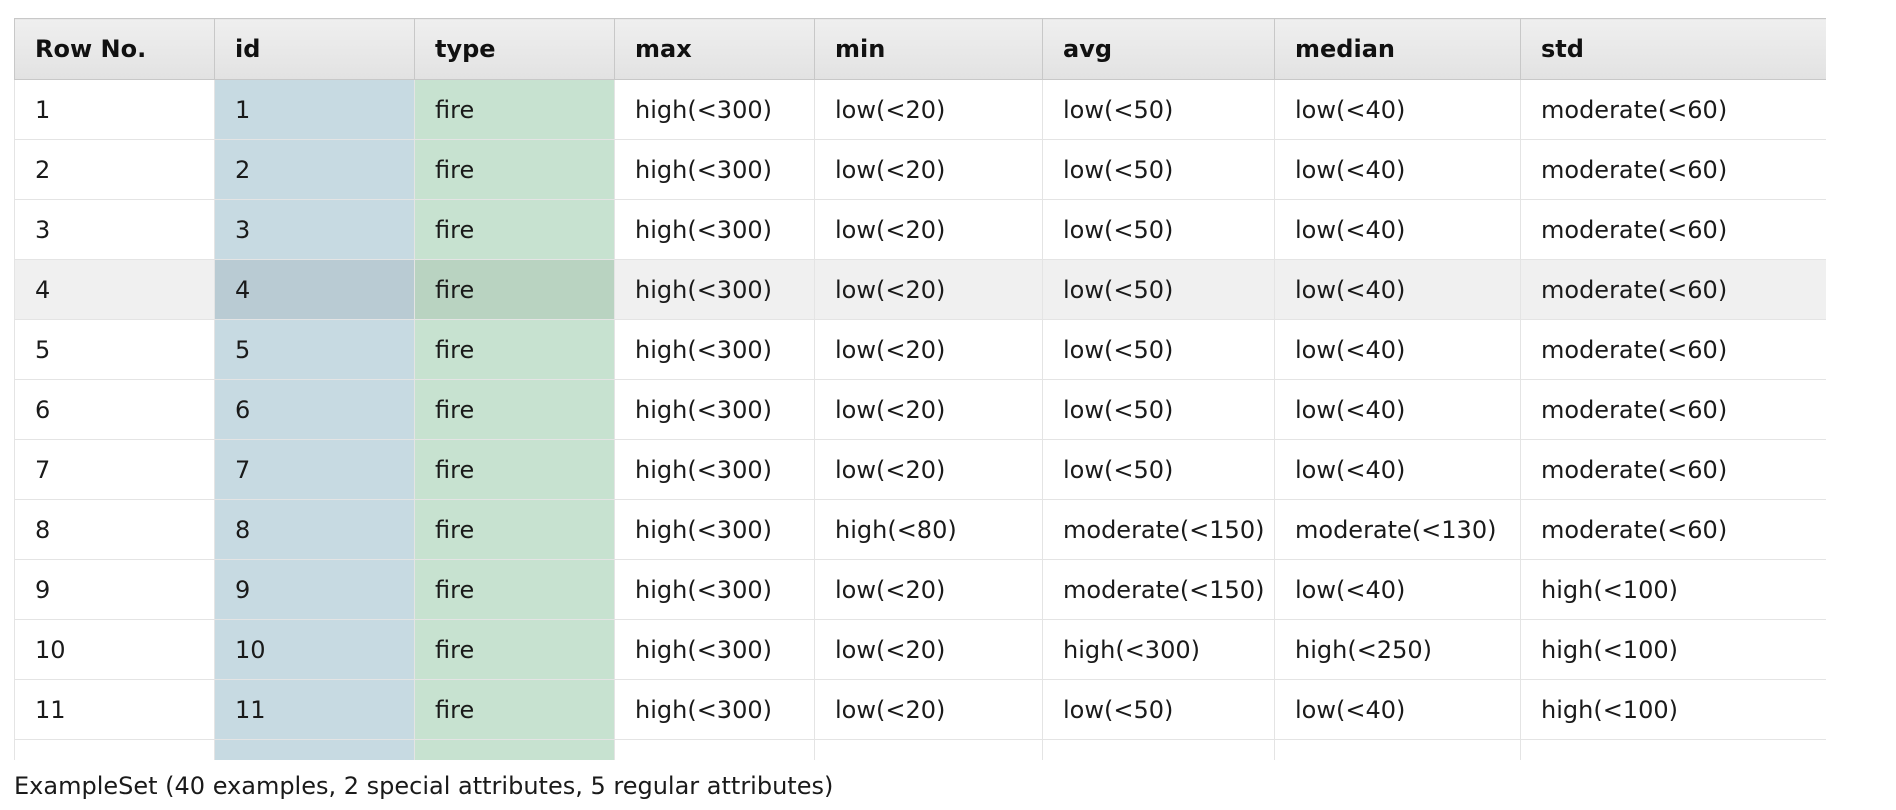  Describe the element at coordinates (314, 409) in the screenshot. I see `cell-id: 6` at that location.